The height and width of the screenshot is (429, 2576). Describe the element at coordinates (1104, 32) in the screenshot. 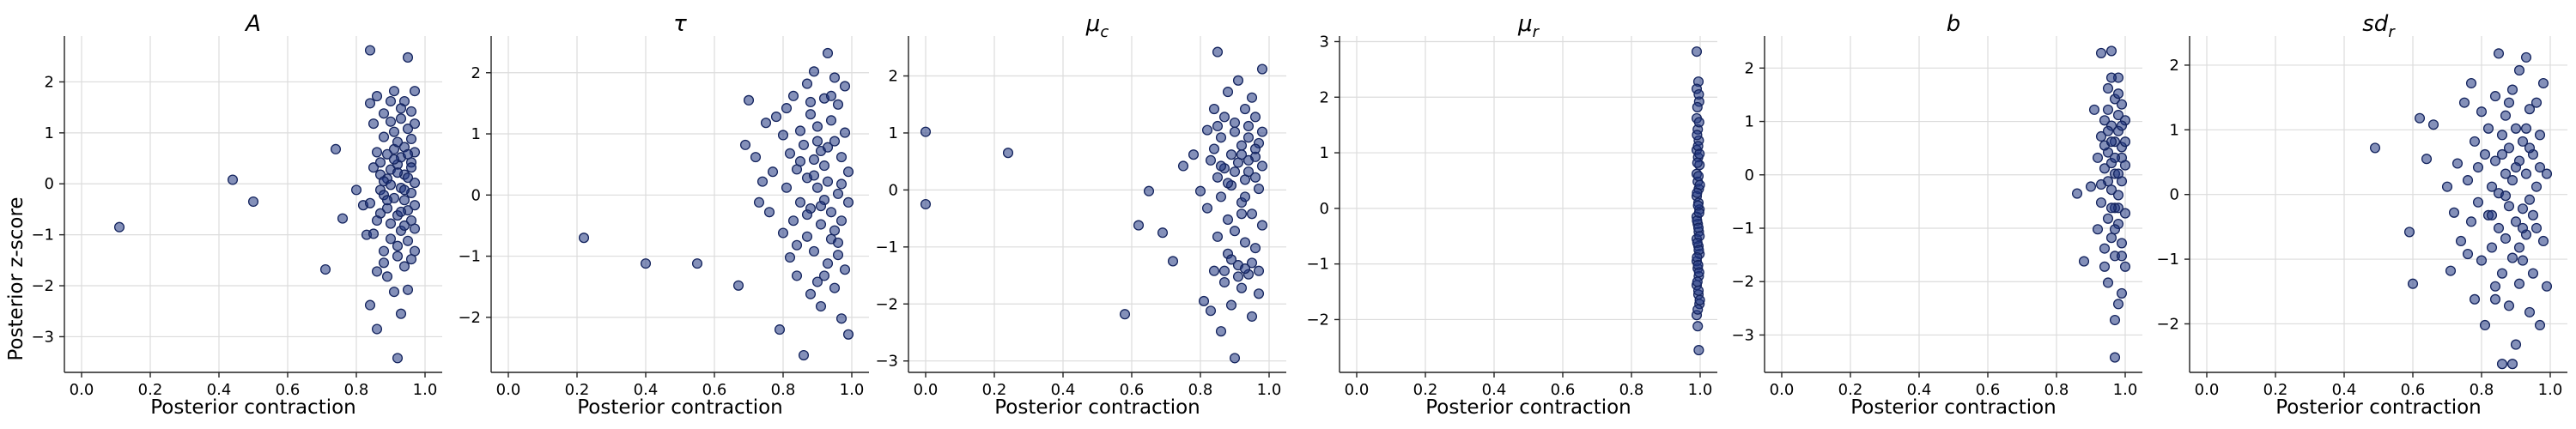

I see `panel-title-subscript: c` at that location.